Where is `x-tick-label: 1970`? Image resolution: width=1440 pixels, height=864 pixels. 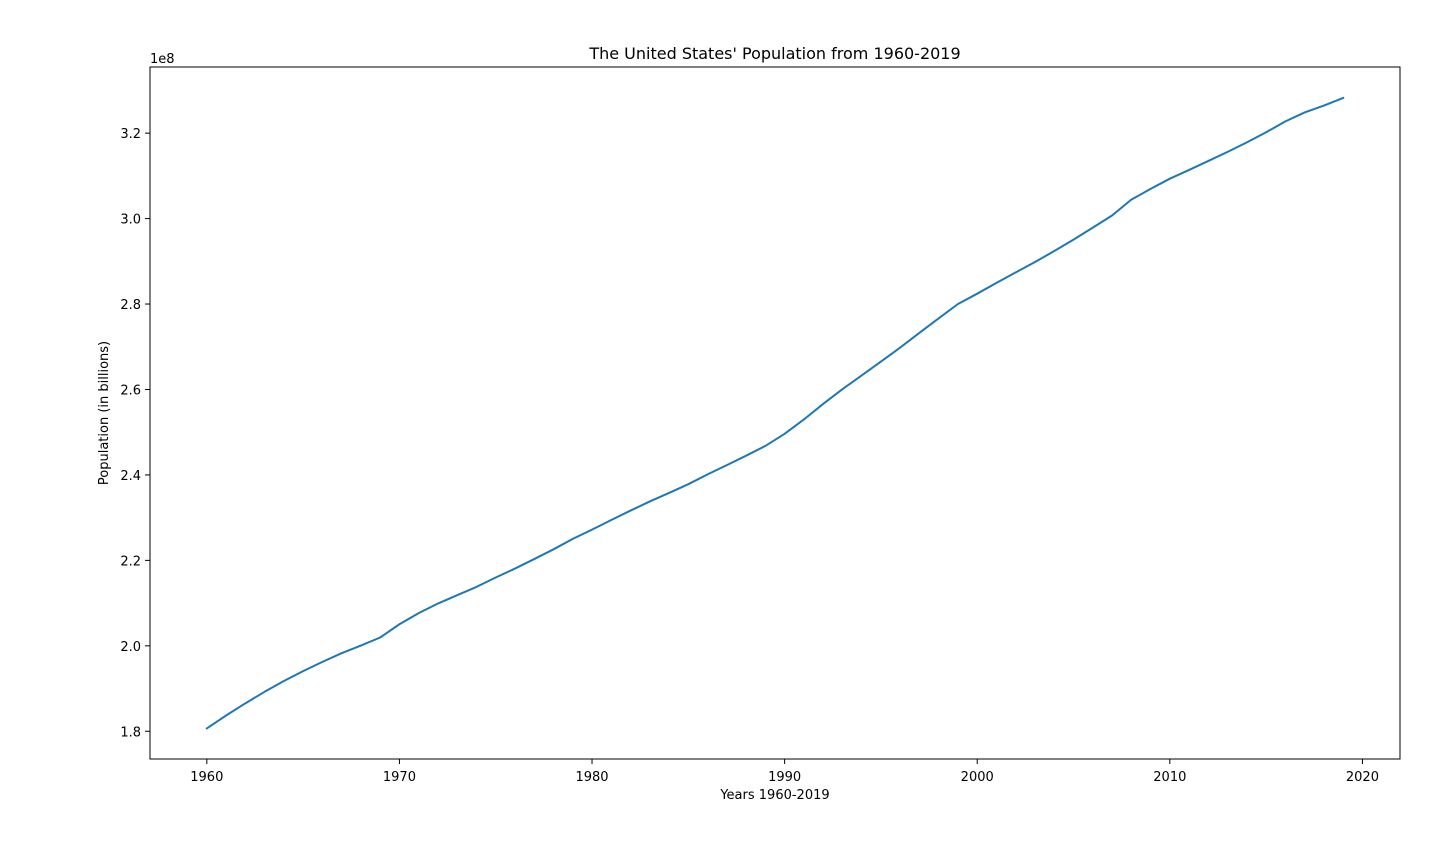
x-tick-label: 1970 is located at coordinates (399, 777).